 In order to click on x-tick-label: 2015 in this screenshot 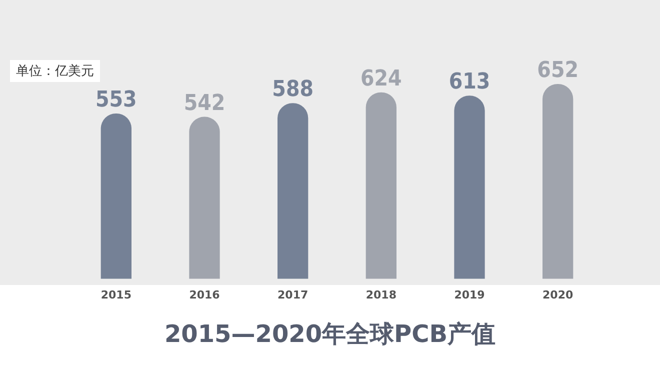, I will do `click(116, 295)`.